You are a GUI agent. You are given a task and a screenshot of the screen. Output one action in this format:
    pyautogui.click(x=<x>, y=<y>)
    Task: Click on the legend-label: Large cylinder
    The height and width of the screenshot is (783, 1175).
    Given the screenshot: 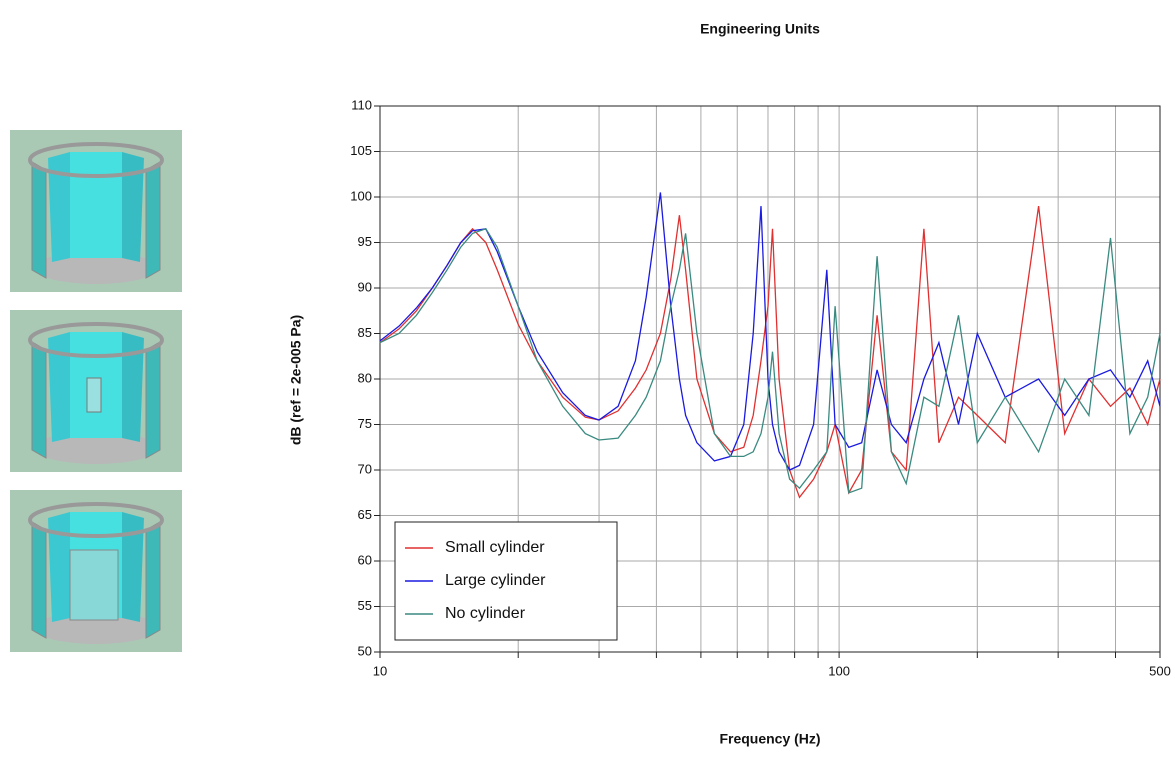 What is the action you would take?
    pyautogui.click(x=495, y=580)
    